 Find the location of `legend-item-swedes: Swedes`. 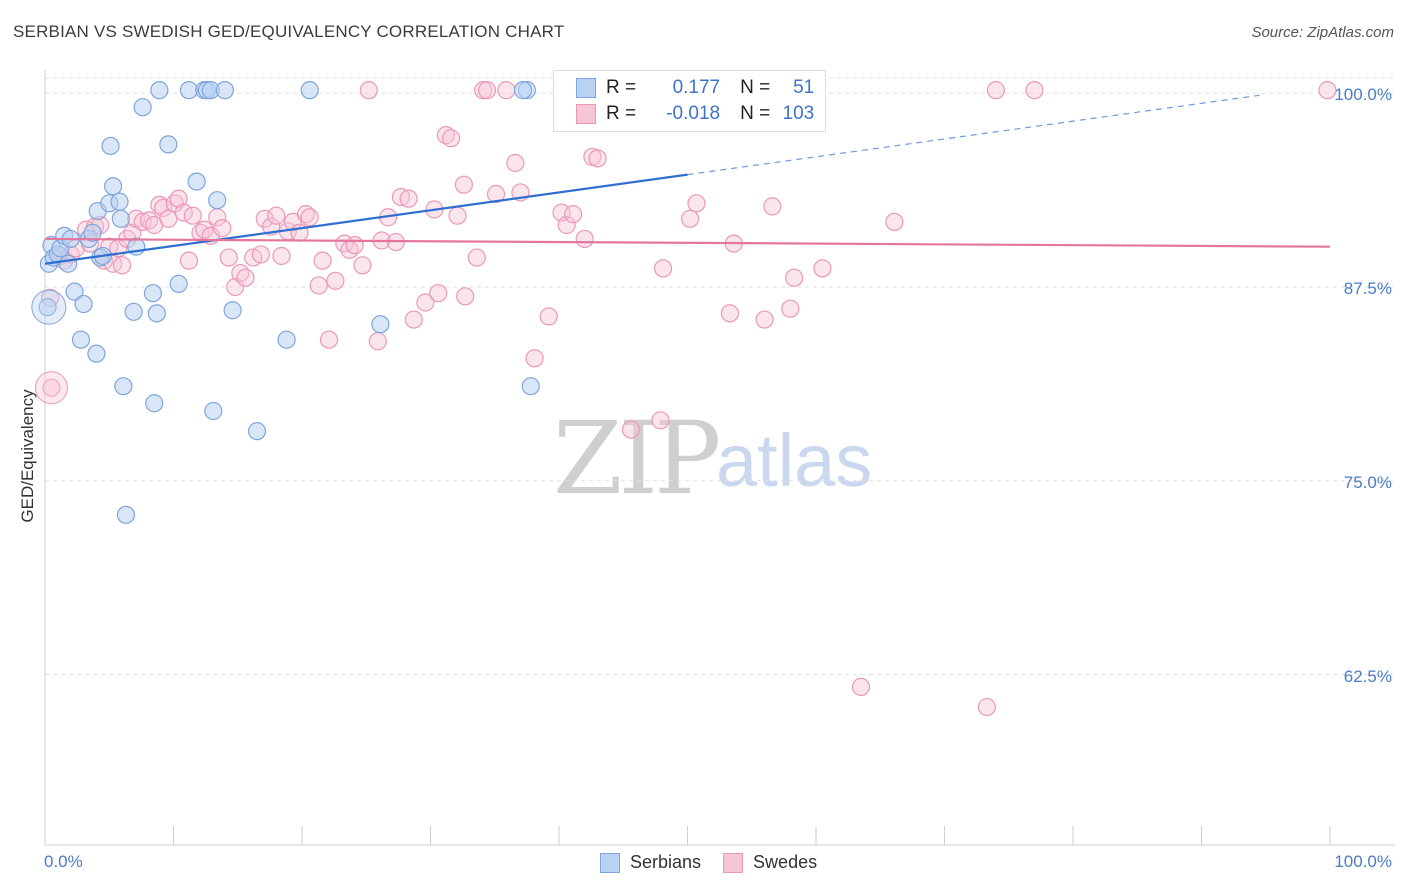

legend-item-swedes: Swedes is located at coordinates (770, 862).